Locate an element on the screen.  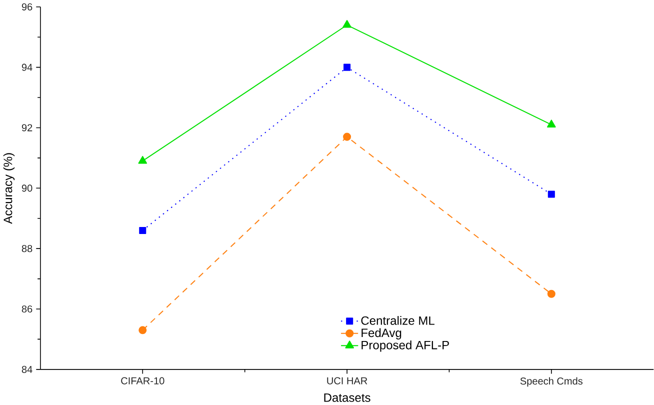
y-tick-label: 88 is located at coordinates (27, 248).